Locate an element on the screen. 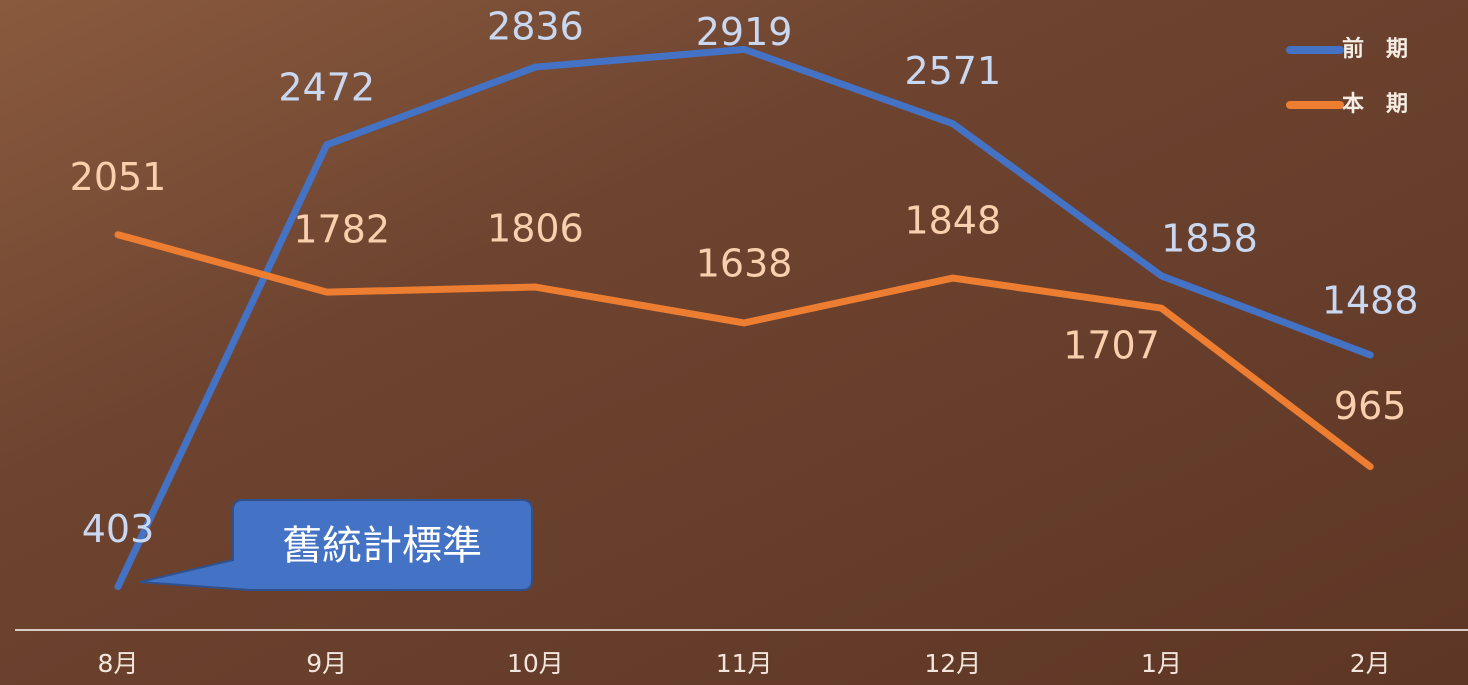 The width and height of the screenshot is (1468, 685). x-tick-label: 11月 is located at coordinates (744, 663).